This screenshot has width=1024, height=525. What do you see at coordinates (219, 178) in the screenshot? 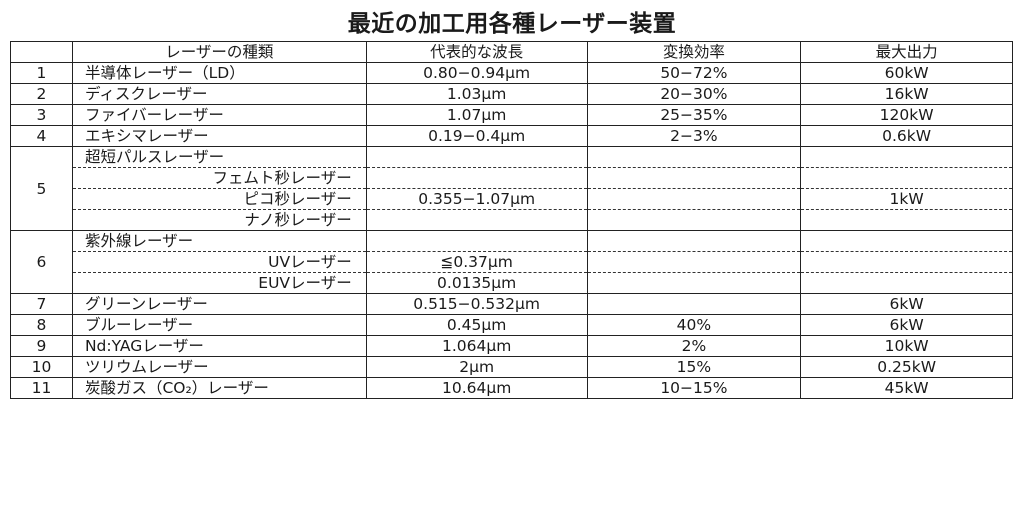
I see `laser-subtype: フェムト秒レーザー` at bounding box center [219, 178].